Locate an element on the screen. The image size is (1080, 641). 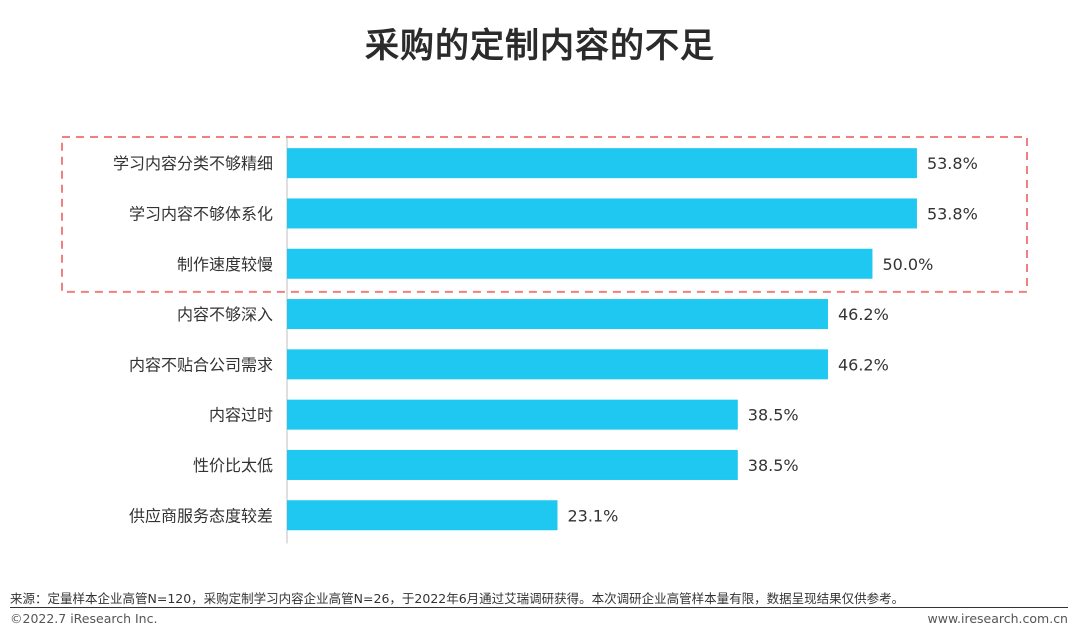
value-label: 23.1% is located at coordinates (592, 515).